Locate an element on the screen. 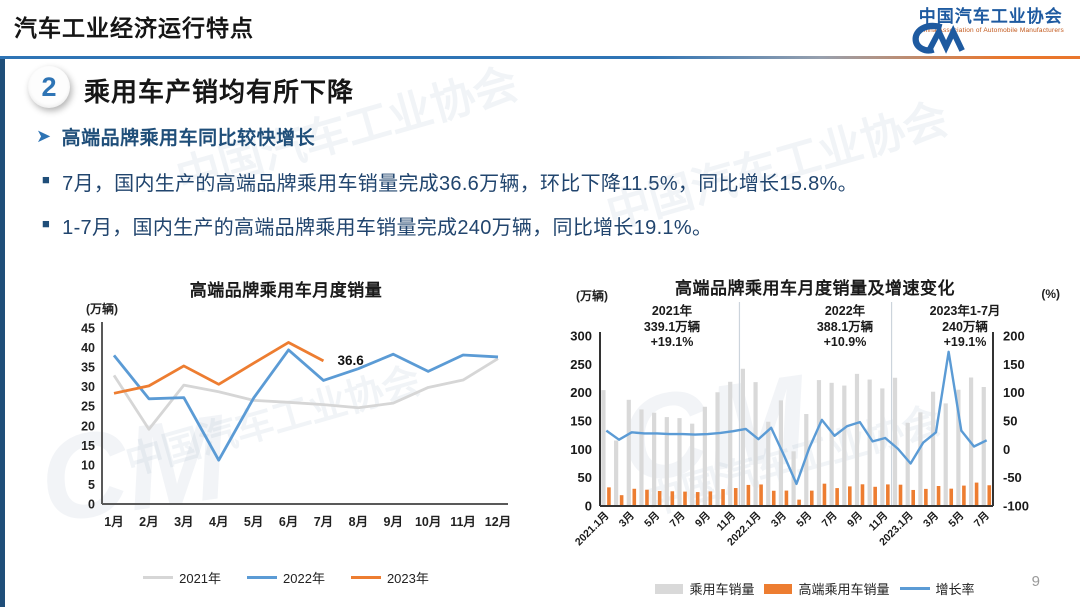 This screenshot has width=1080, height=607. y-tick-label: 45 is located at coordinates (88, 329).